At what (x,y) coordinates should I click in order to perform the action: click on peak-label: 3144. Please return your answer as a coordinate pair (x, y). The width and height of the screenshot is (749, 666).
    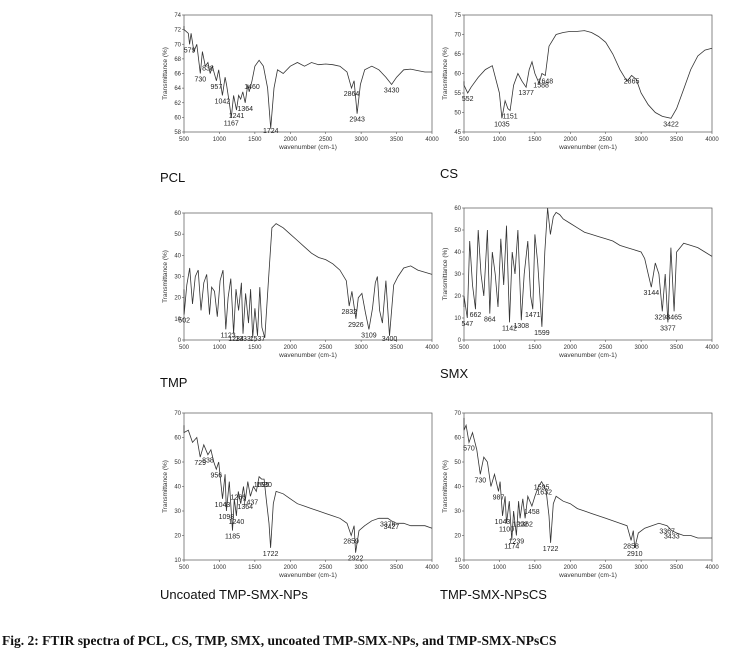
    Looking at the image, I should click on (652, 293).